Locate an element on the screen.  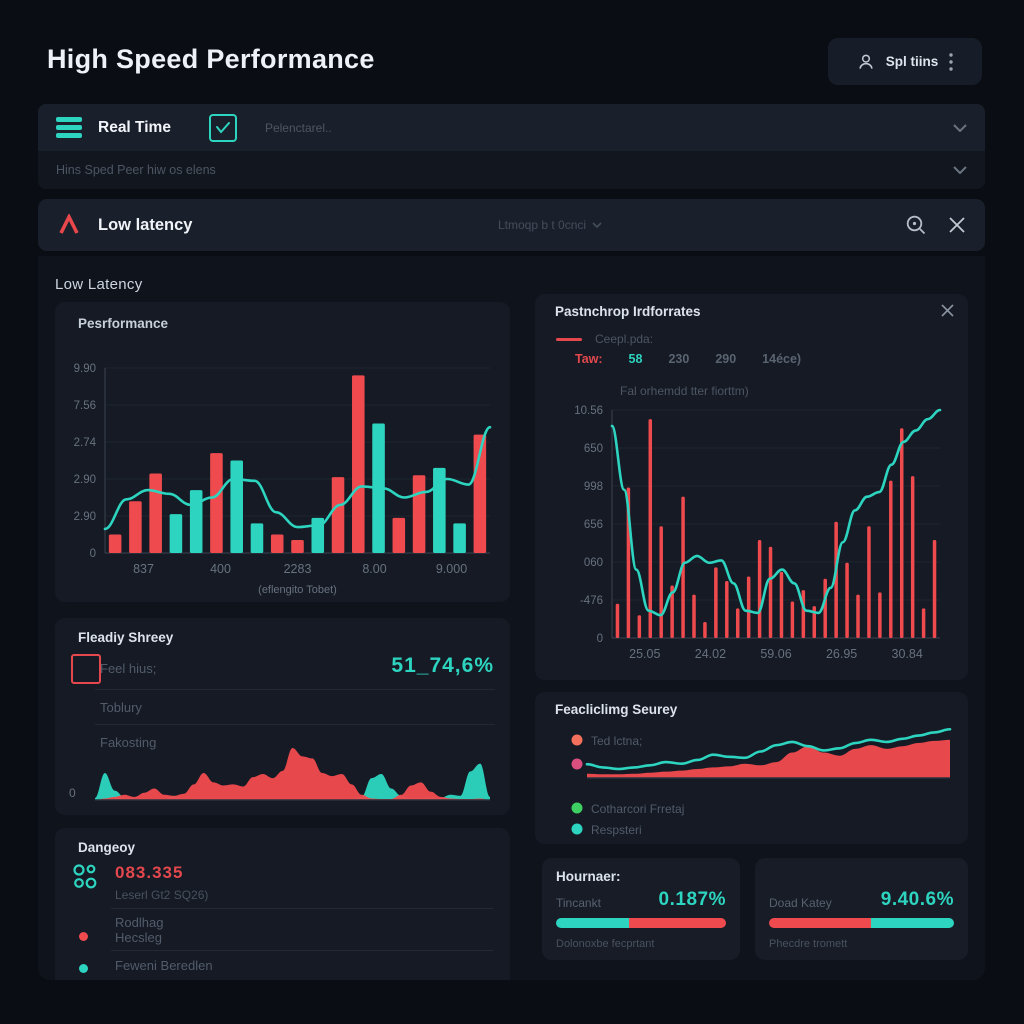
hournaer-title: Hournaer: is located at coordinates (588, 876).